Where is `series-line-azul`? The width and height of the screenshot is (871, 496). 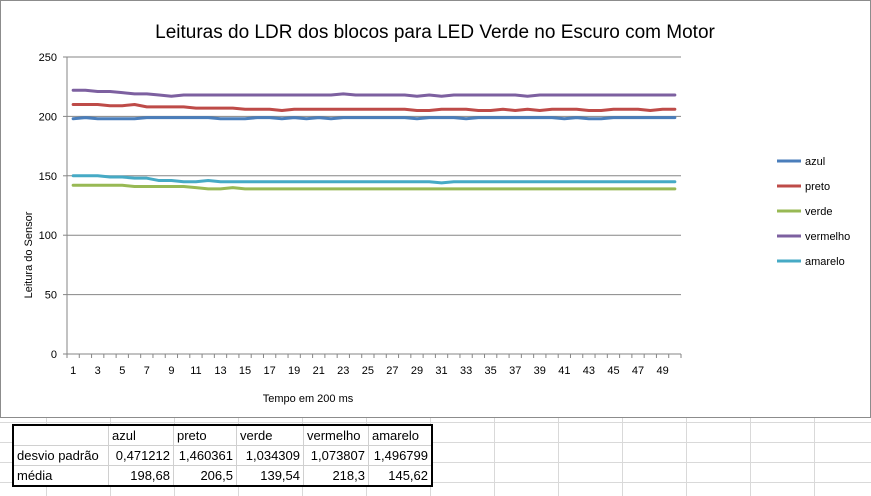 series-line-azul is located at coordinates (374, 118).